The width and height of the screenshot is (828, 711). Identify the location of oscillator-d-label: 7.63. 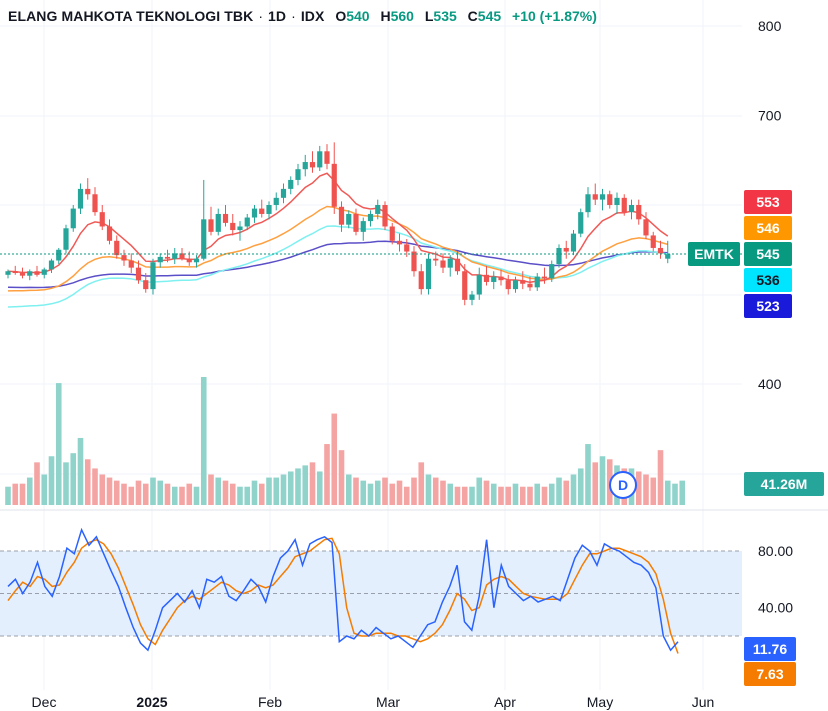
(770, 674).